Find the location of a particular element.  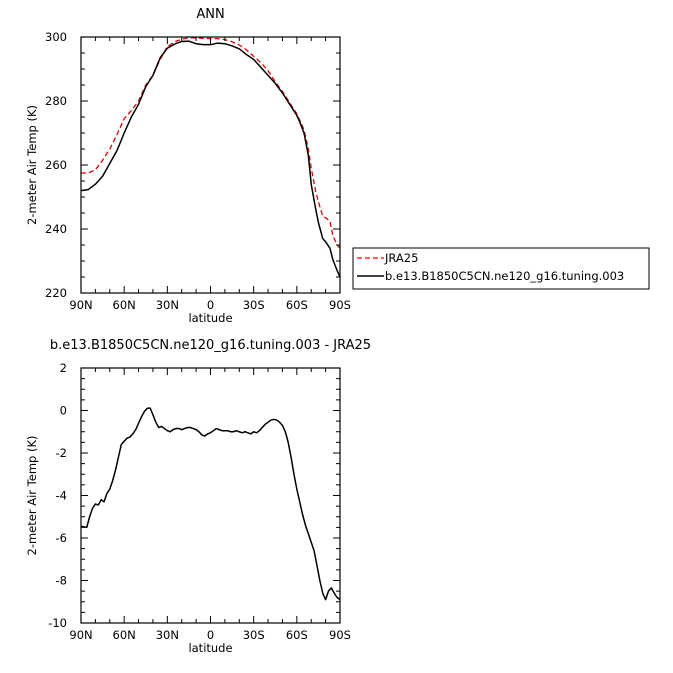

chart-title: ANN is located at coordinates (210, 14).